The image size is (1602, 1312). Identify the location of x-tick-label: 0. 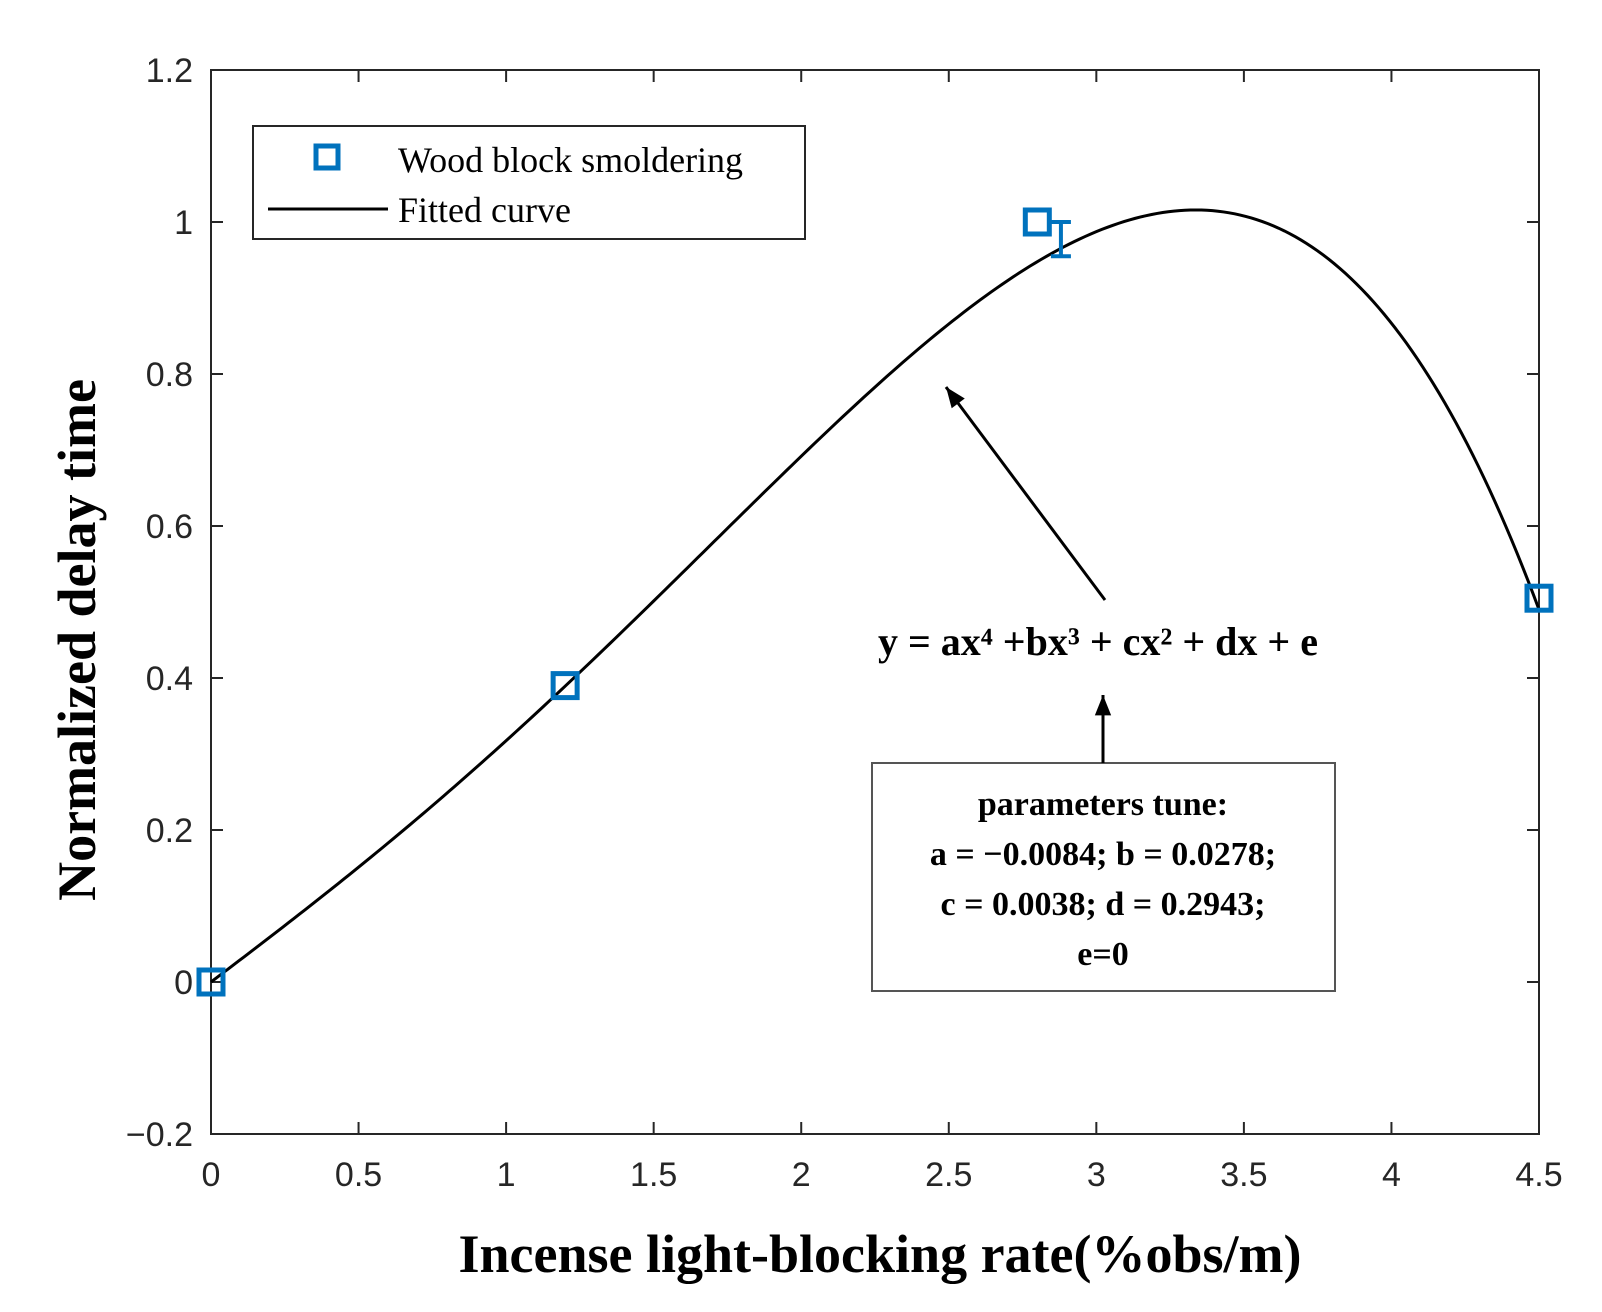
(211, 1175).